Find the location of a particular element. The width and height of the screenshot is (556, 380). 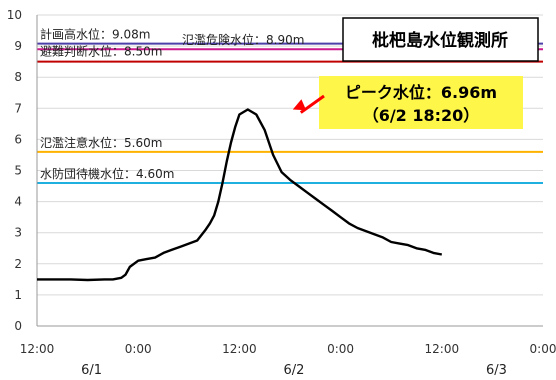

date-label: 6/3 is located at coordinates (496, 370).